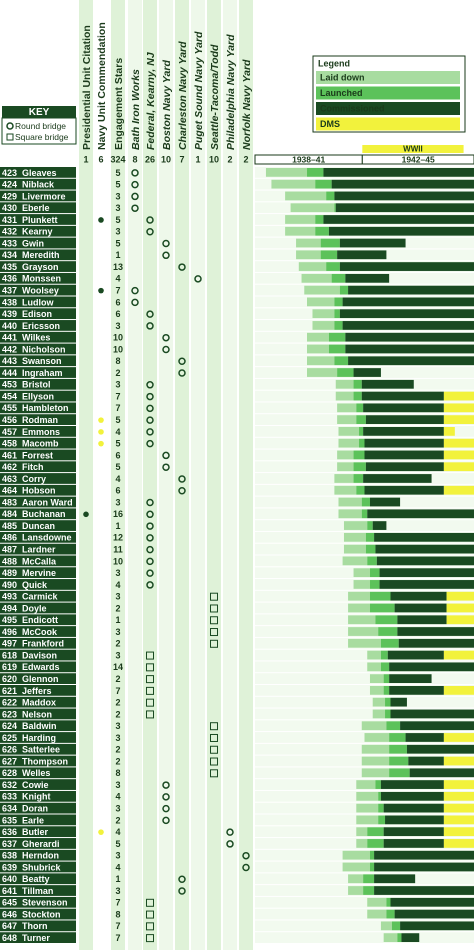  I want to click on legend-swatch, so click(388, 124).